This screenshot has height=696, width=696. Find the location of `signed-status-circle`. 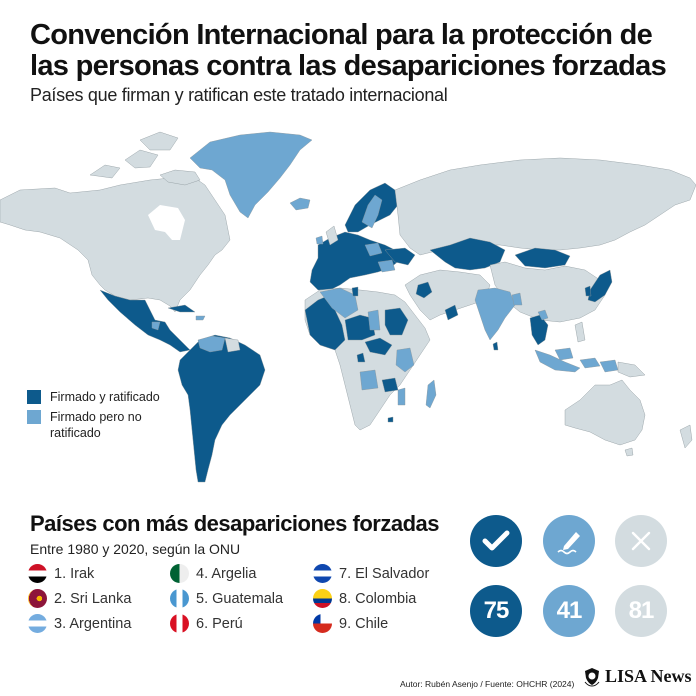

signed-status-circle is located at coordinates (569, 541).